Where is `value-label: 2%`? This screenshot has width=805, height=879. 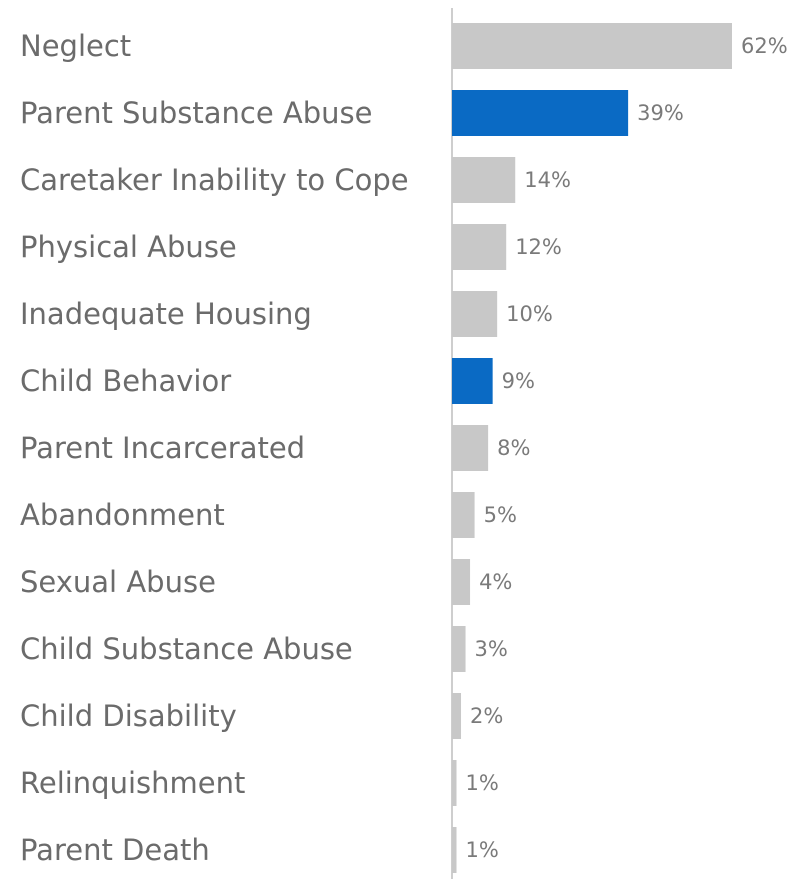
value-label: 2% is located at coordinates (486, 716).